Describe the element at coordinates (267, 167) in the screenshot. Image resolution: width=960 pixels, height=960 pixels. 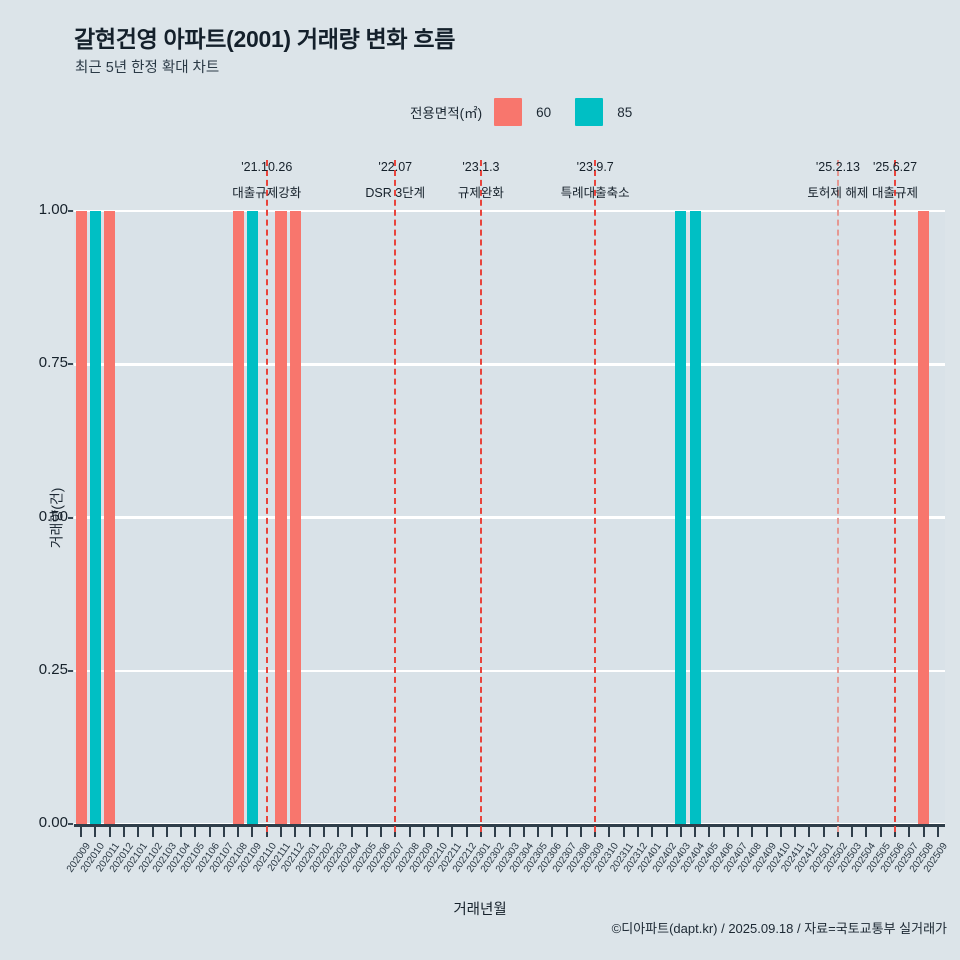
I see `annotation-date: '21.10.26` at that location.